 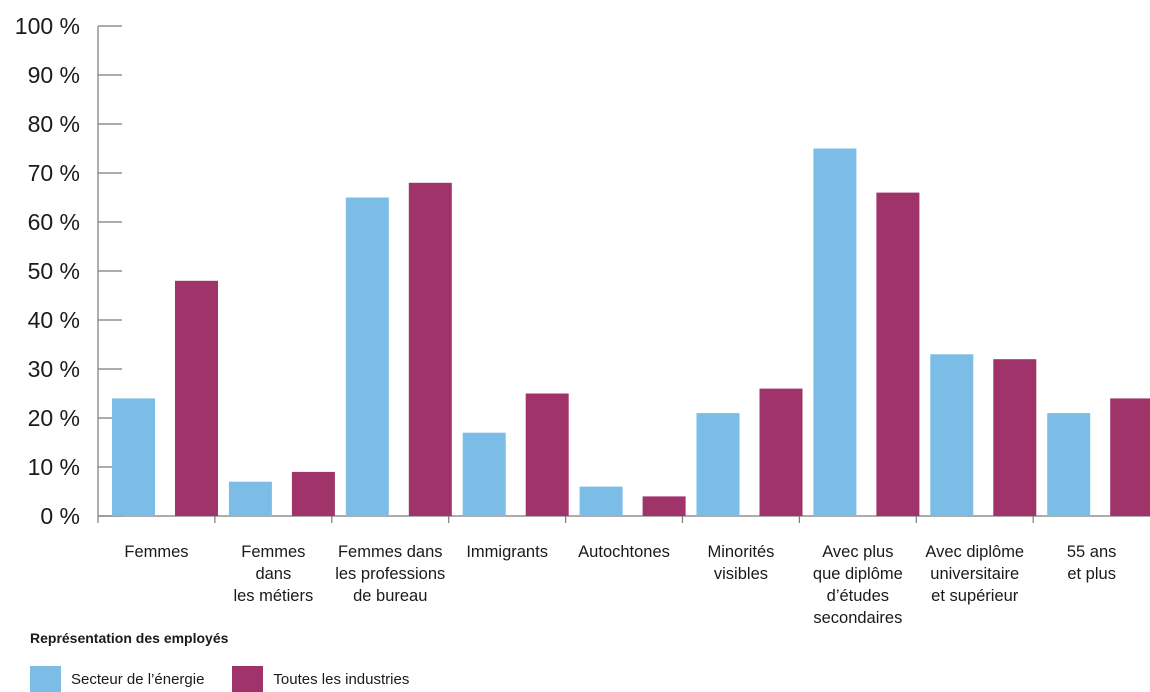 I want to click on x-category-label: Femmes dans les professions de bureau, so click(x=390, y=574).